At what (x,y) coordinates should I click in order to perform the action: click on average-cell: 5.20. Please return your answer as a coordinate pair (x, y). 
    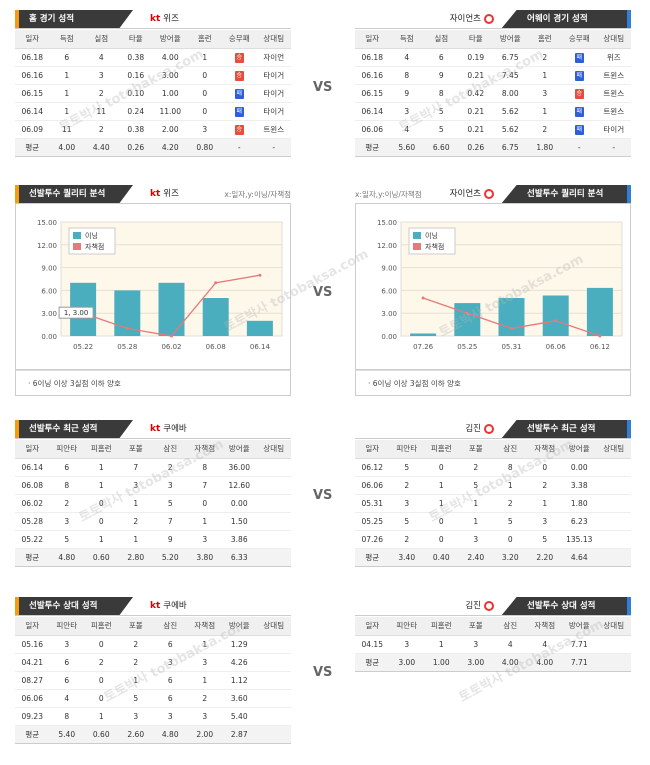
    Looking at the image, I should click on (170, 557).